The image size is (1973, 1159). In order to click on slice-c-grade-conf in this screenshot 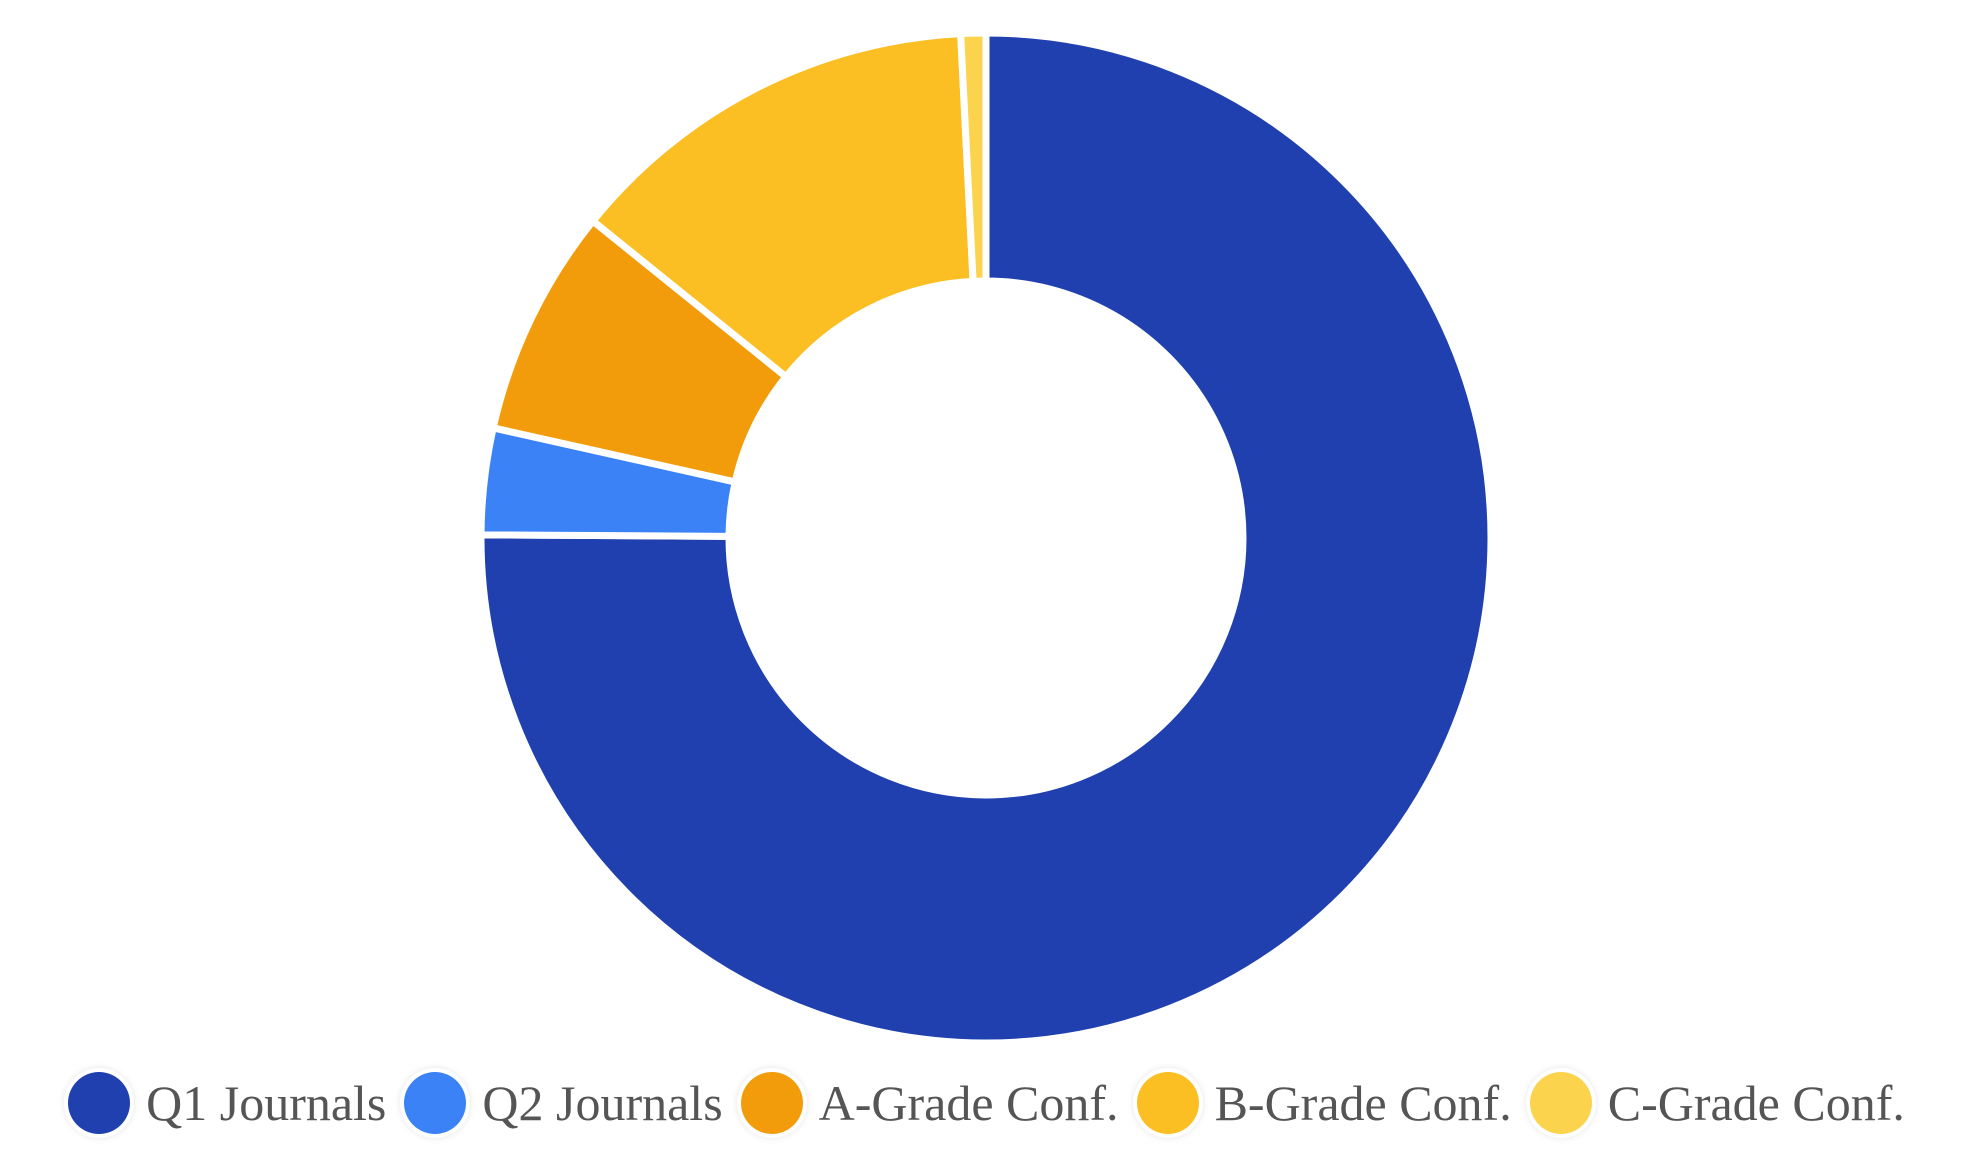, I will do `click(973, 157)`.